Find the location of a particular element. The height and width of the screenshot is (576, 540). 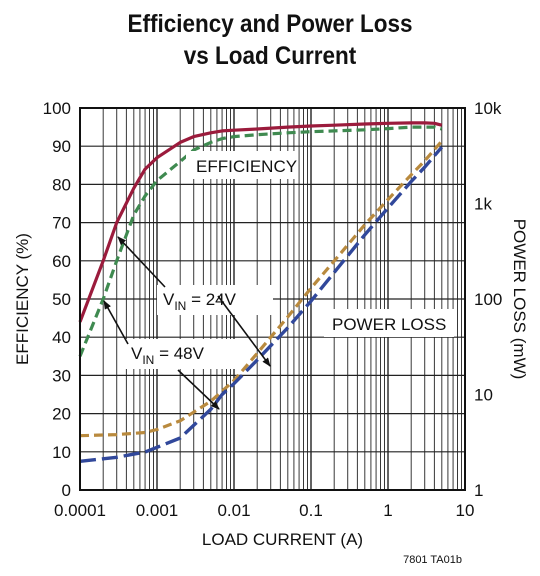

y-left-tick-label: 40 is located at coordinates (61, 337).